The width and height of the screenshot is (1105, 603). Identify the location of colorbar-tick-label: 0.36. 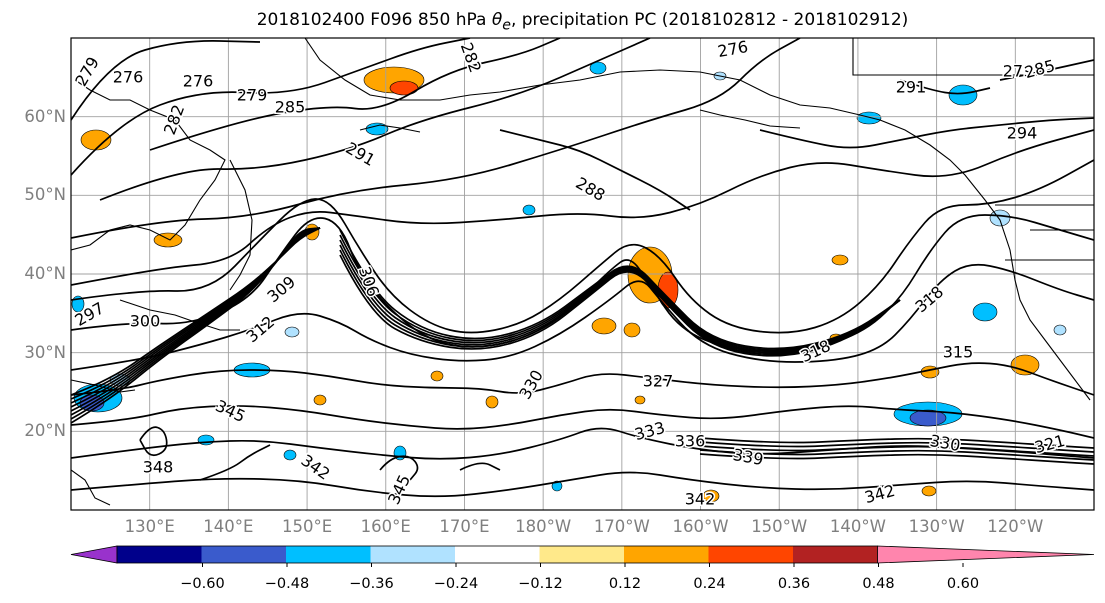
(794, 584).